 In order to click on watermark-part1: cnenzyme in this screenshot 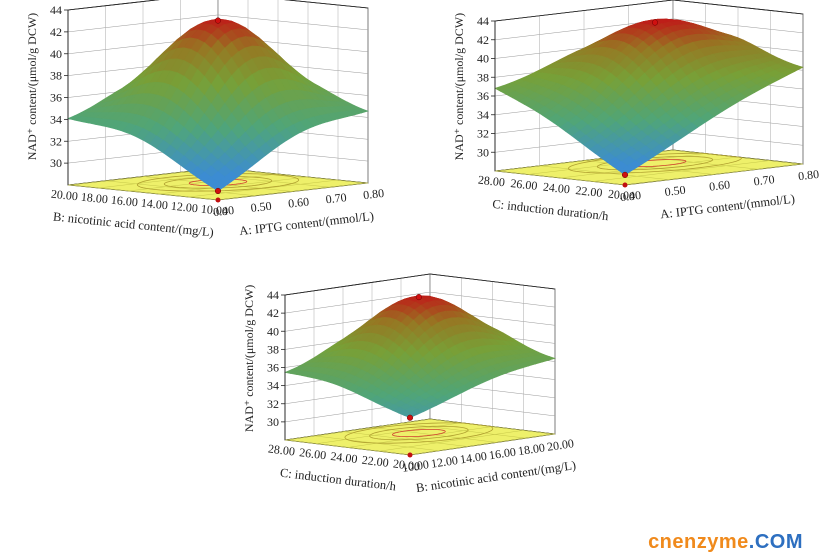, I will do `click(698, 542)`.